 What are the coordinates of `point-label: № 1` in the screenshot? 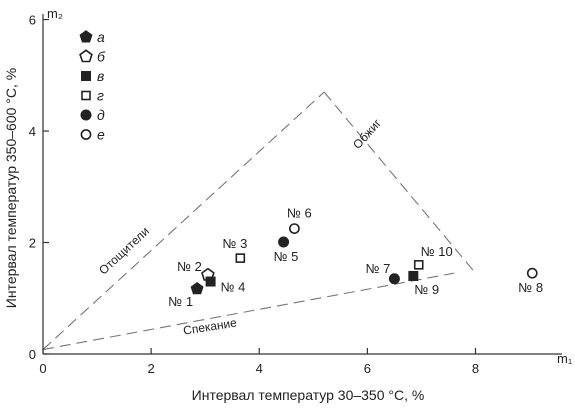 It's located at (180, 301).